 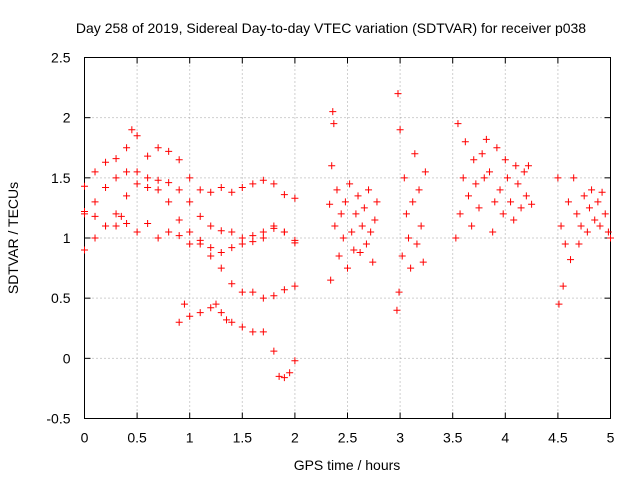 What do you see at coordinates (67, 238) in the screenshot?
I see `y-tick-label: 1` at bounding box center [67, 238].